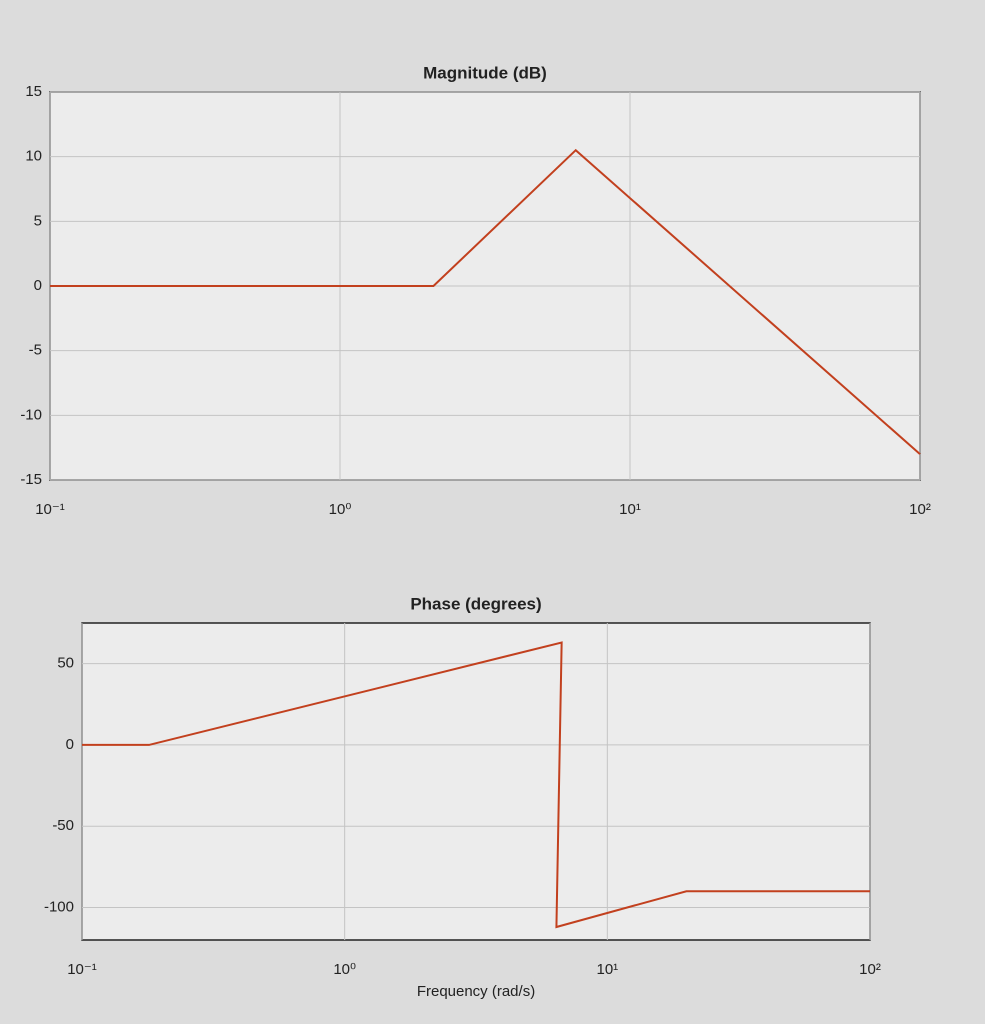 This screenshot has width=985, height=1024. What do you see at coordinates (31, 479) in the screenshot?
I see `y-tick-label: -15` at bounding box center [31, 479].